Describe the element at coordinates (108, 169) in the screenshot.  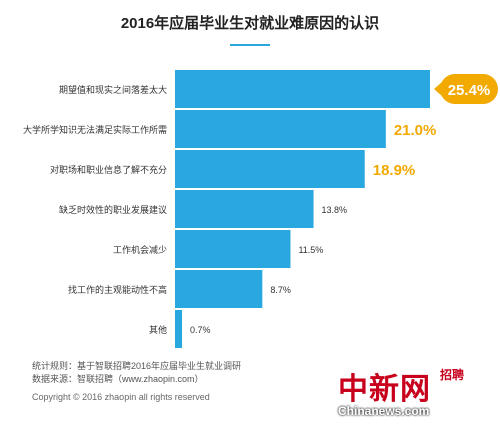
I see `category-label: 对职场和职业信息了解不充分` at that location.